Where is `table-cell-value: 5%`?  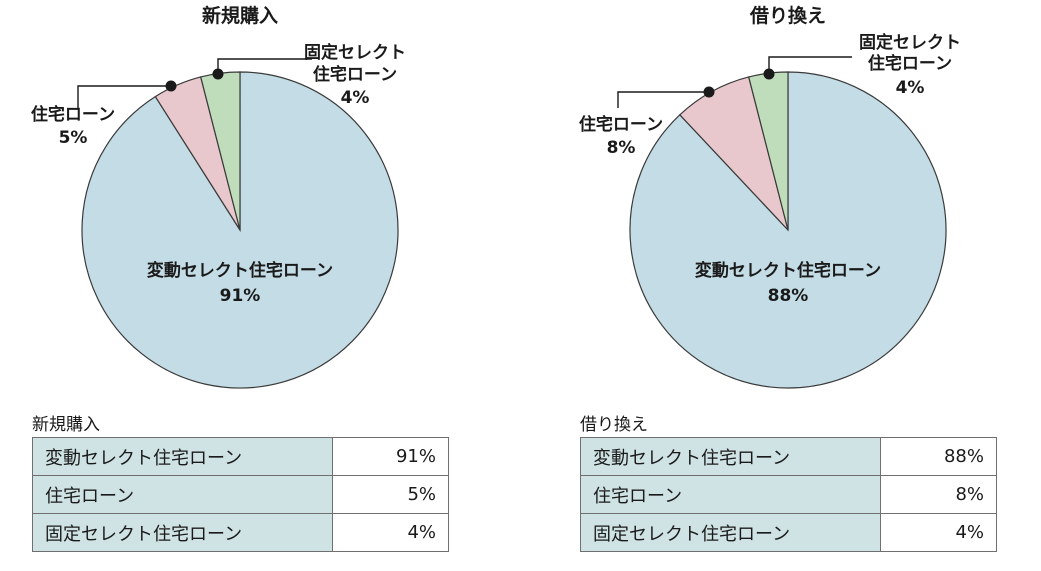 table-cell-value: 5% is located at coordinates (390, 494).